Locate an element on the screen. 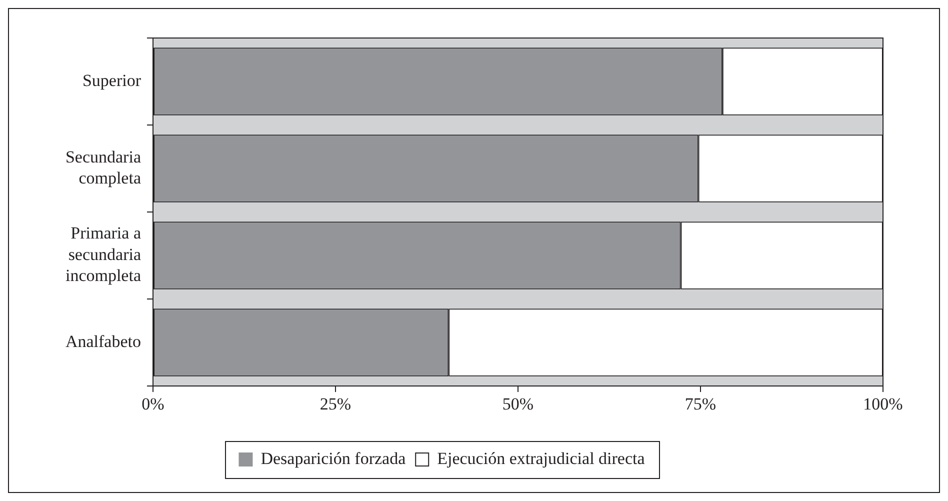  x-tick-label: 100% is located at coordinates (883, 404).